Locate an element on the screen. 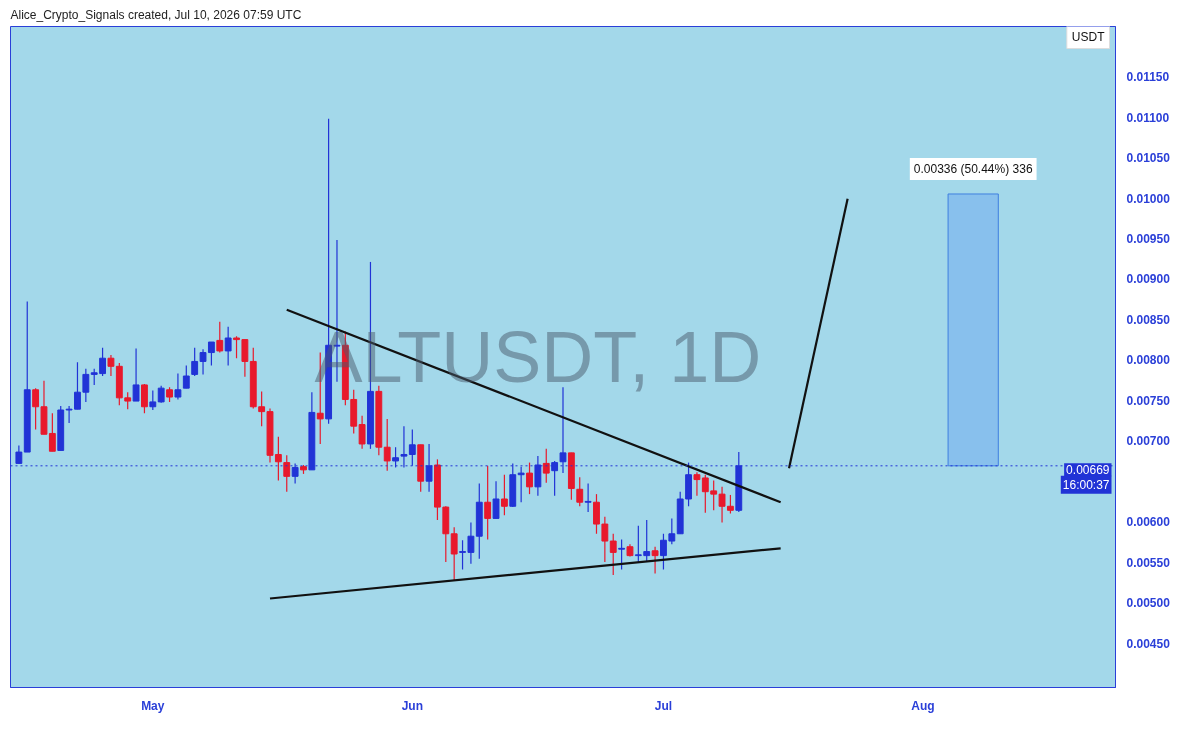  data-label: 0.00336 (50.44%) 336 is located at coordinates (973, 168).